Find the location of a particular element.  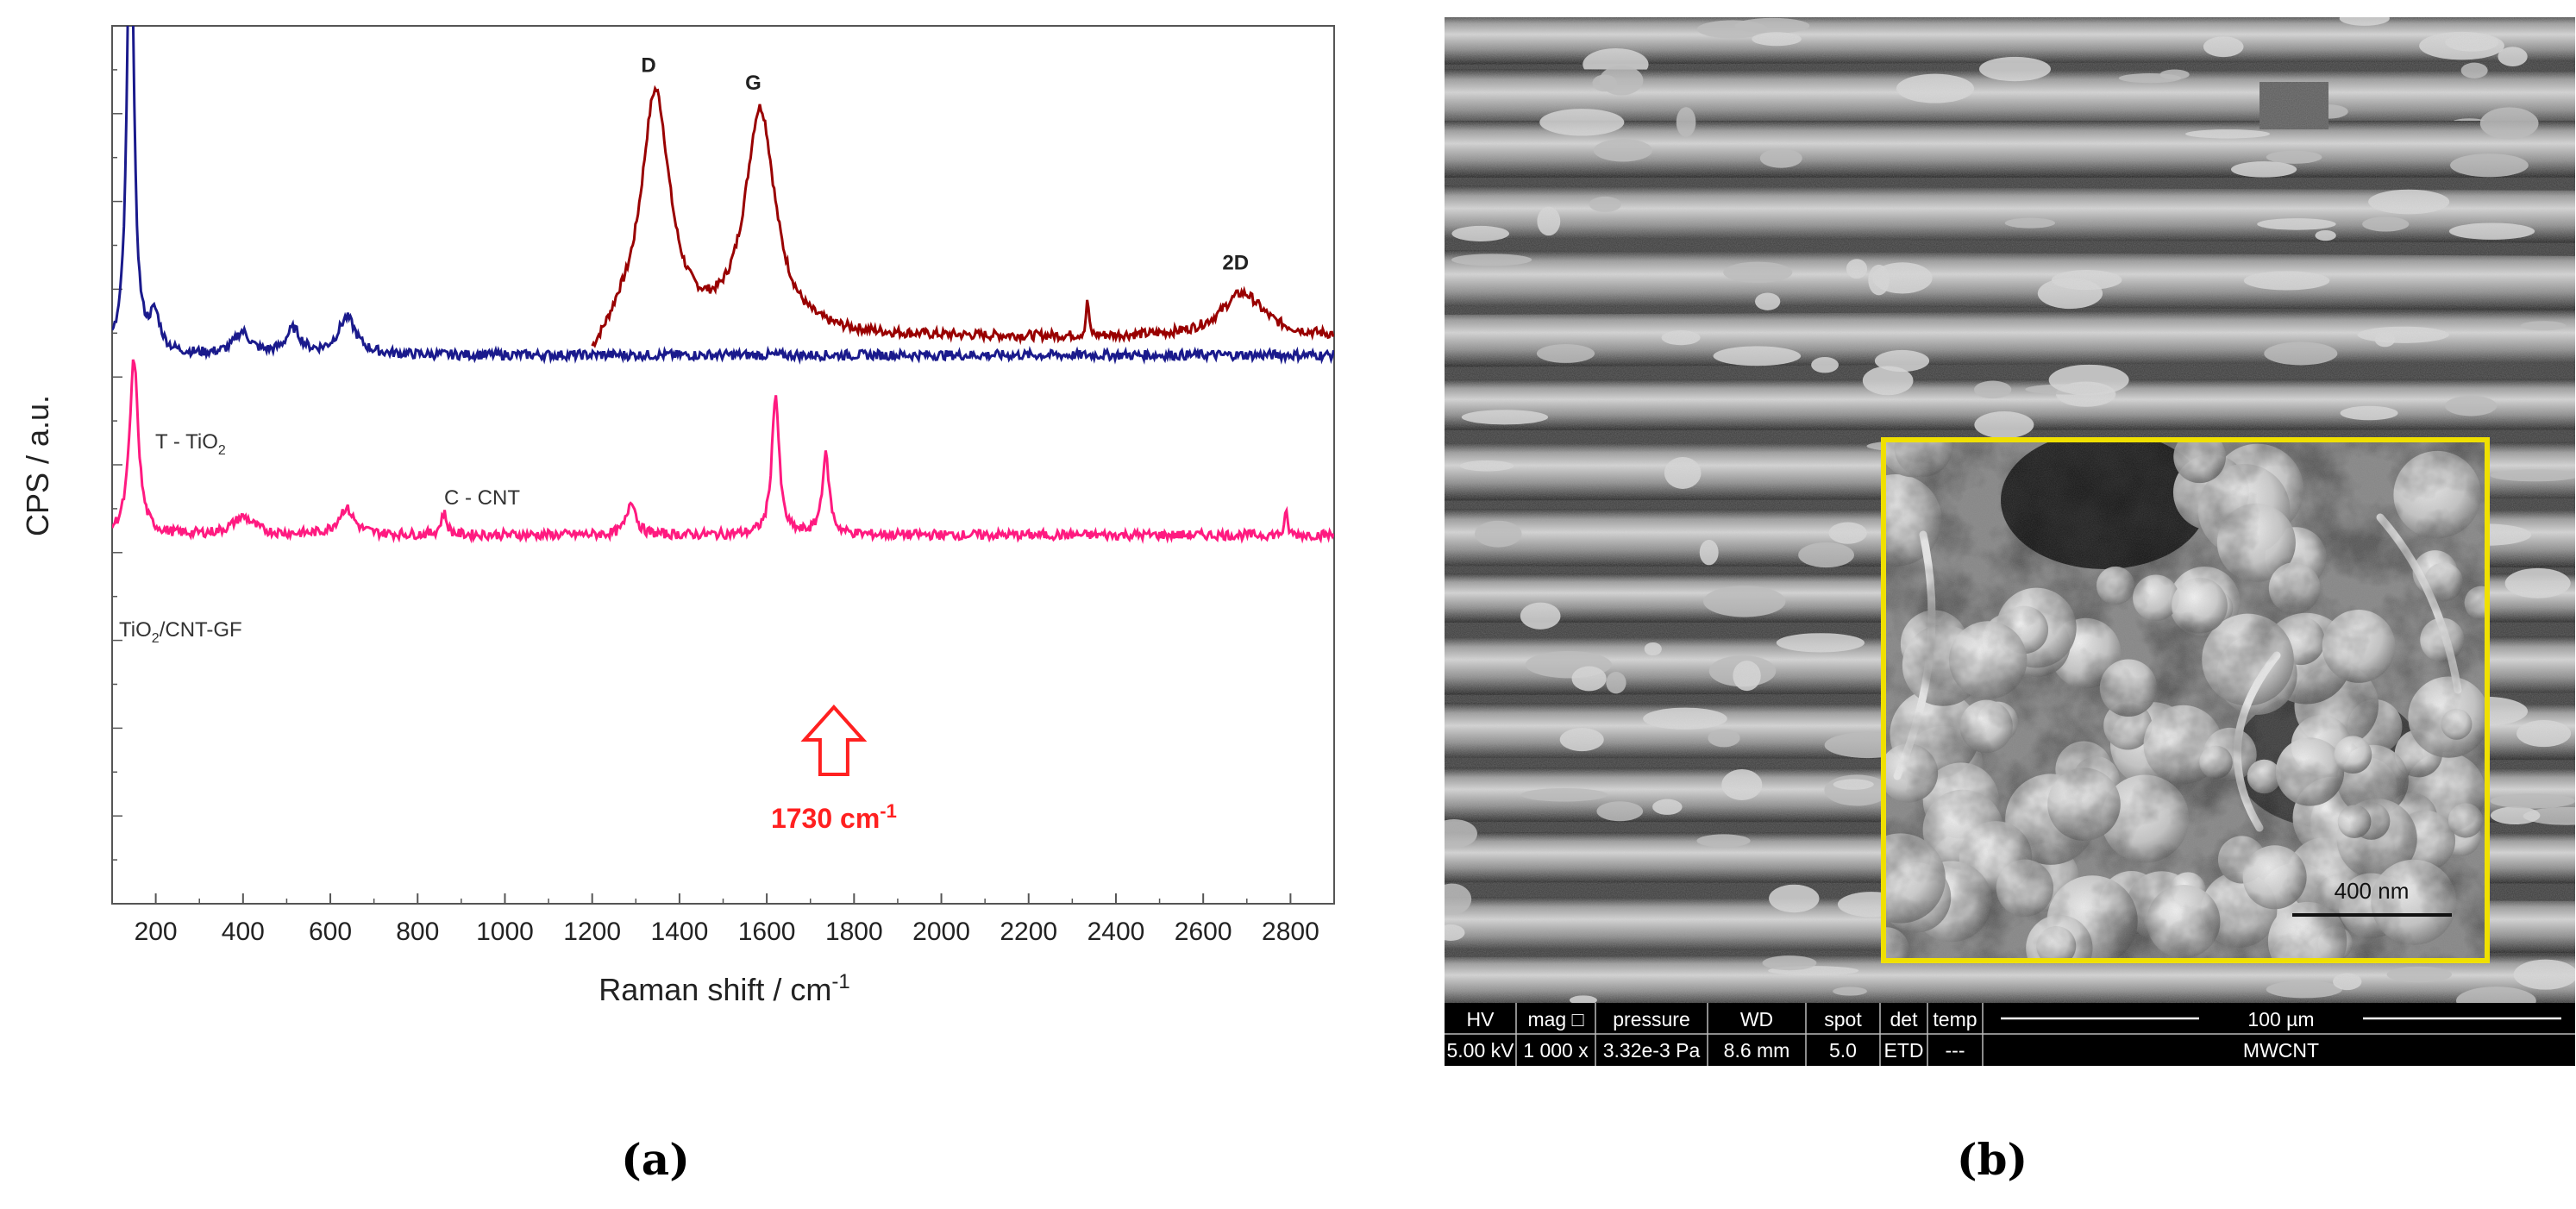

scale-label-bg is located at coordinates (2281, 1019).